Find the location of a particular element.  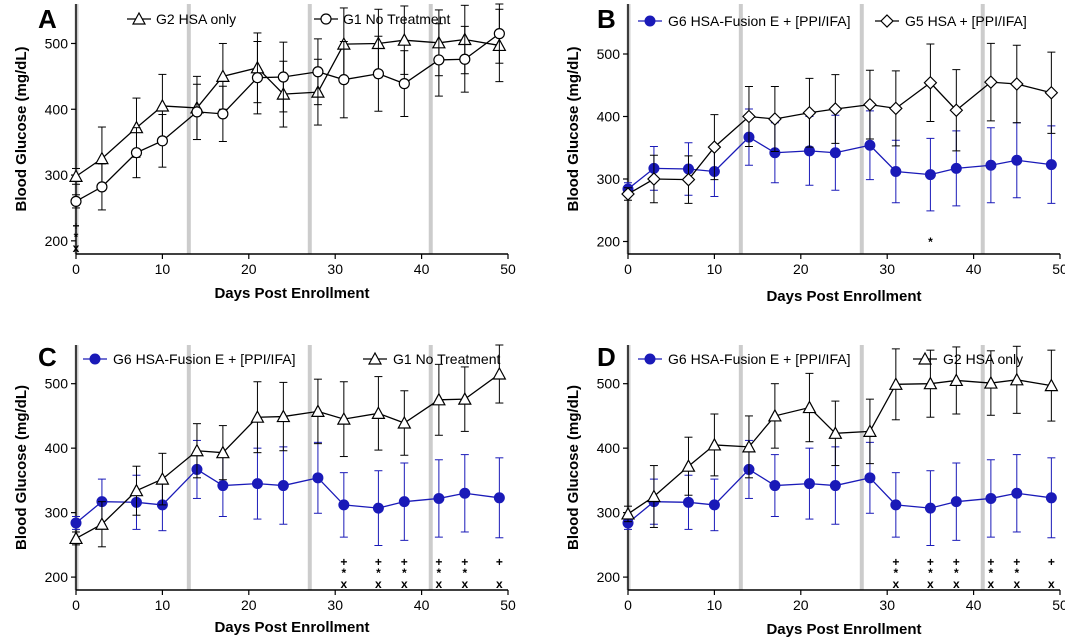

x-tick-label: 40 is located at coordinates (974, 605).